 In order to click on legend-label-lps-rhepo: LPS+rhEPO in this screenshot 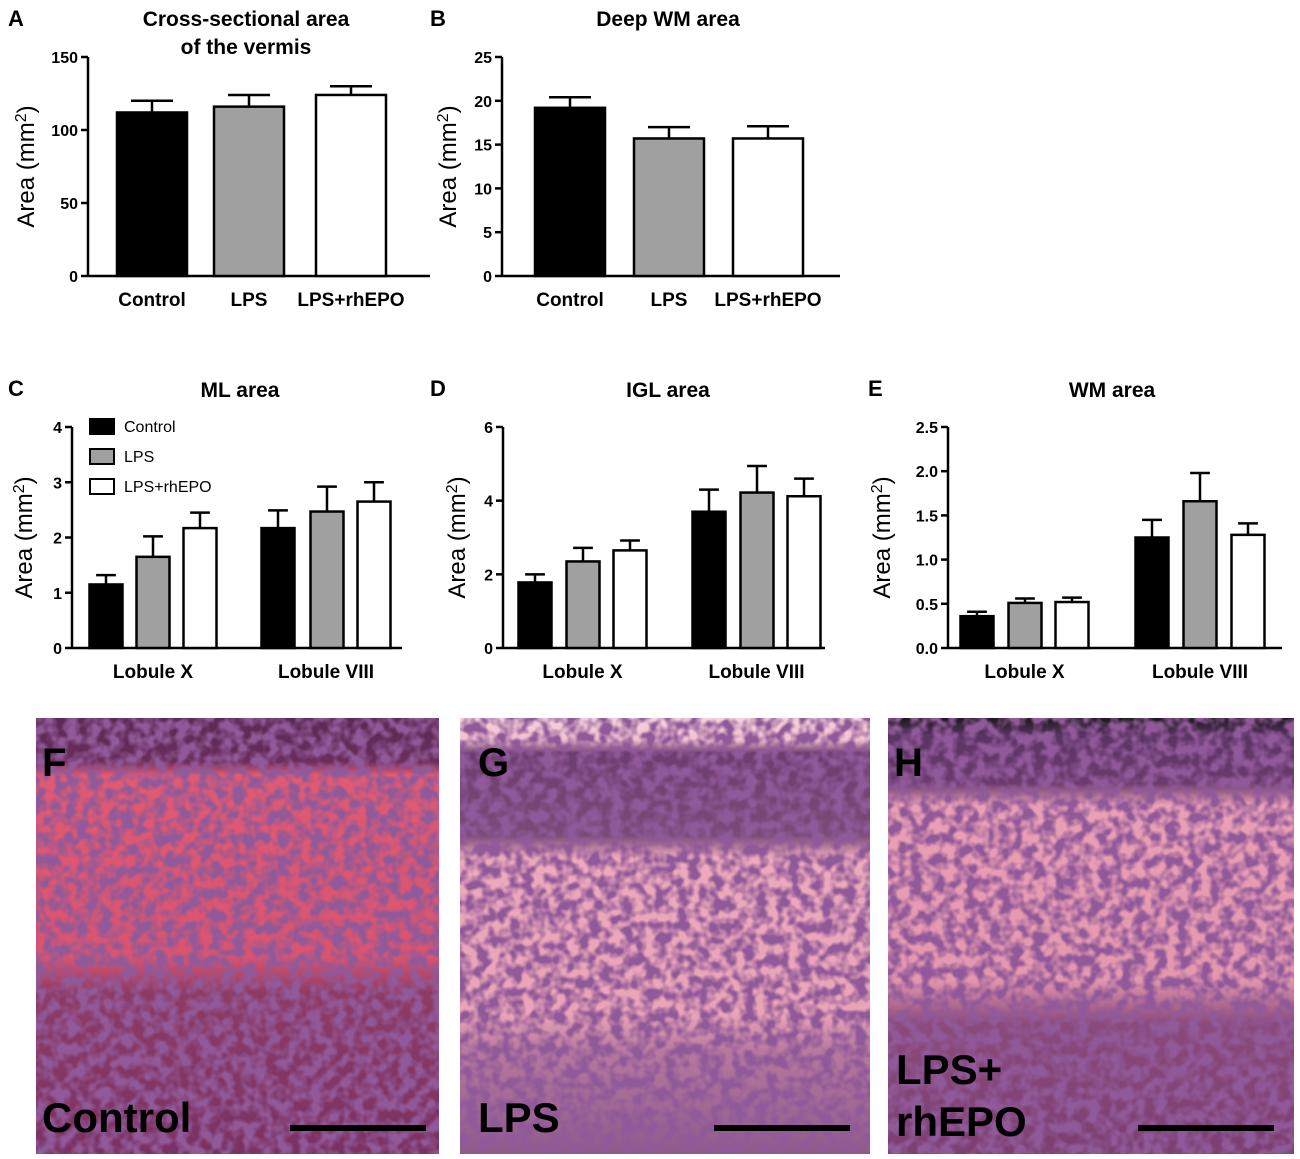, I will do `click(168, 487)`.